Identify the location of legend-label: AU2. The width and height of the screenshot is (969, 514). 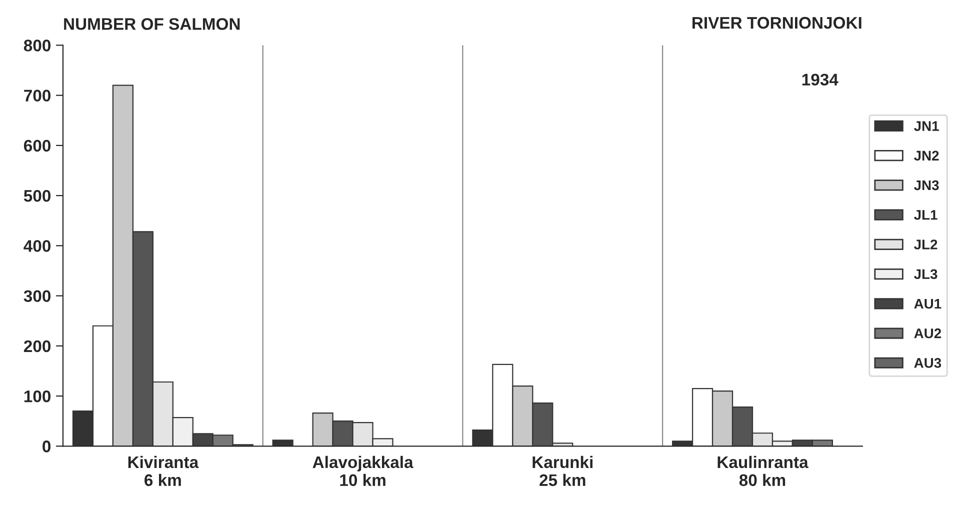
(928, 333).